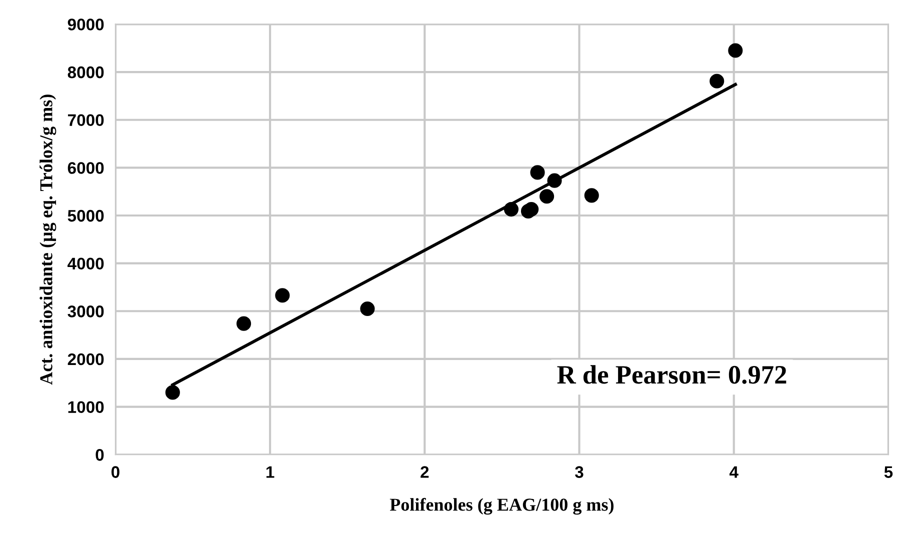 The height and width of the screenshot is (538, 902). What do you see at coordinates (671, 374) in the screenshot?
I see `annotation: R de Pearson= 0.972` at bounding box center [671, 374].